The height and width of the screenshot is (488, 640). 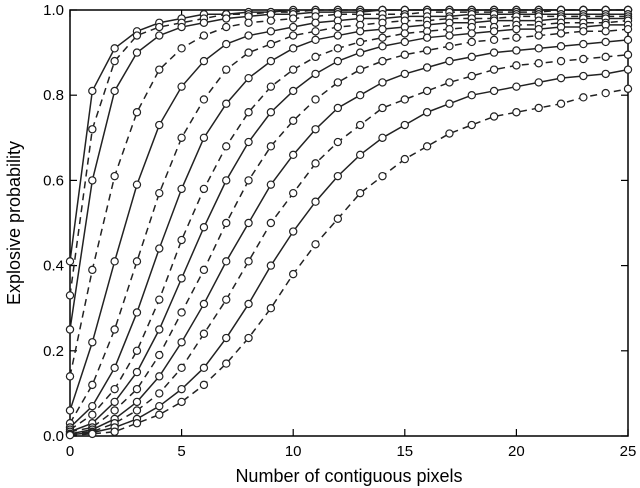 I want to click on y-tick-label: 0.2, so click(x=53, y=351).